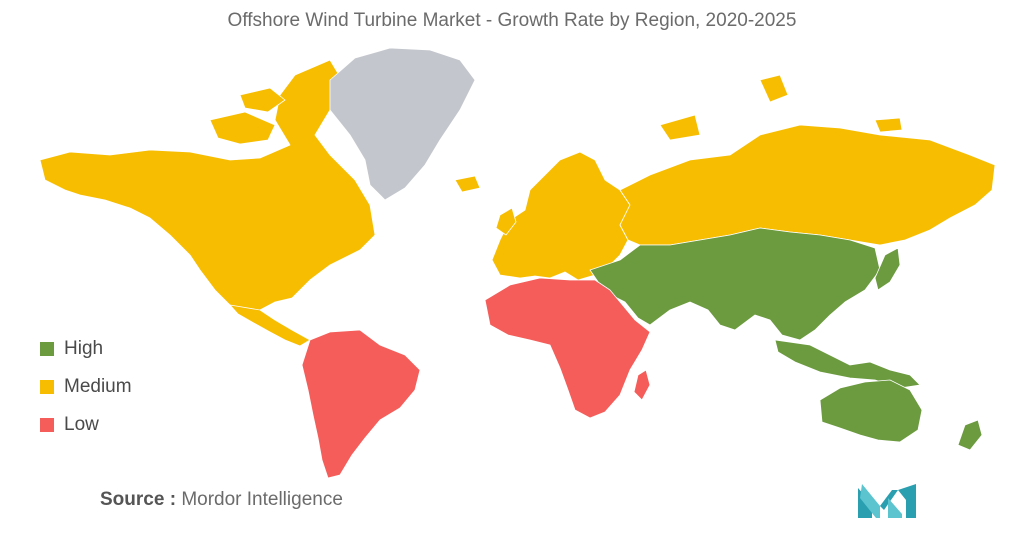 The image size is (1024, 534). I want to click on region-southeast-asia, so click(847, 364).